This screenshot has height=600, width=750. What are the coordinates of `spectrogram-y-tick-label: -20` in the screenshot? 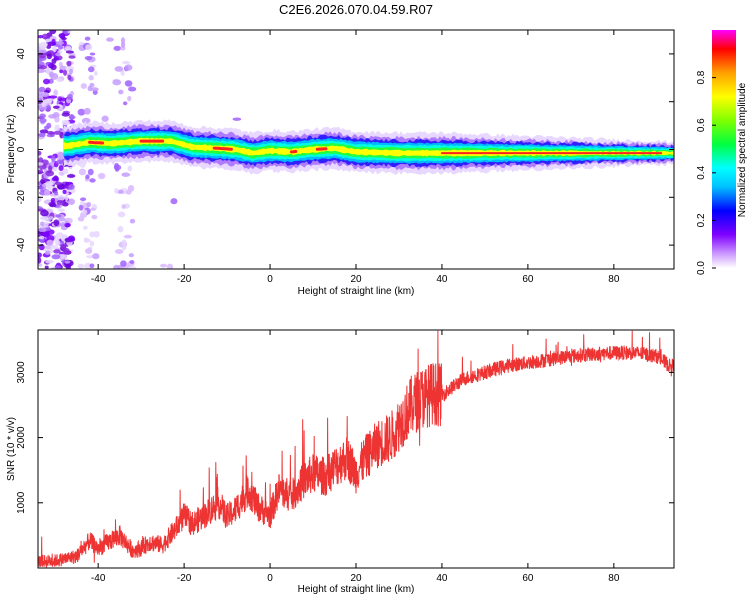 It's located at (21, 197).